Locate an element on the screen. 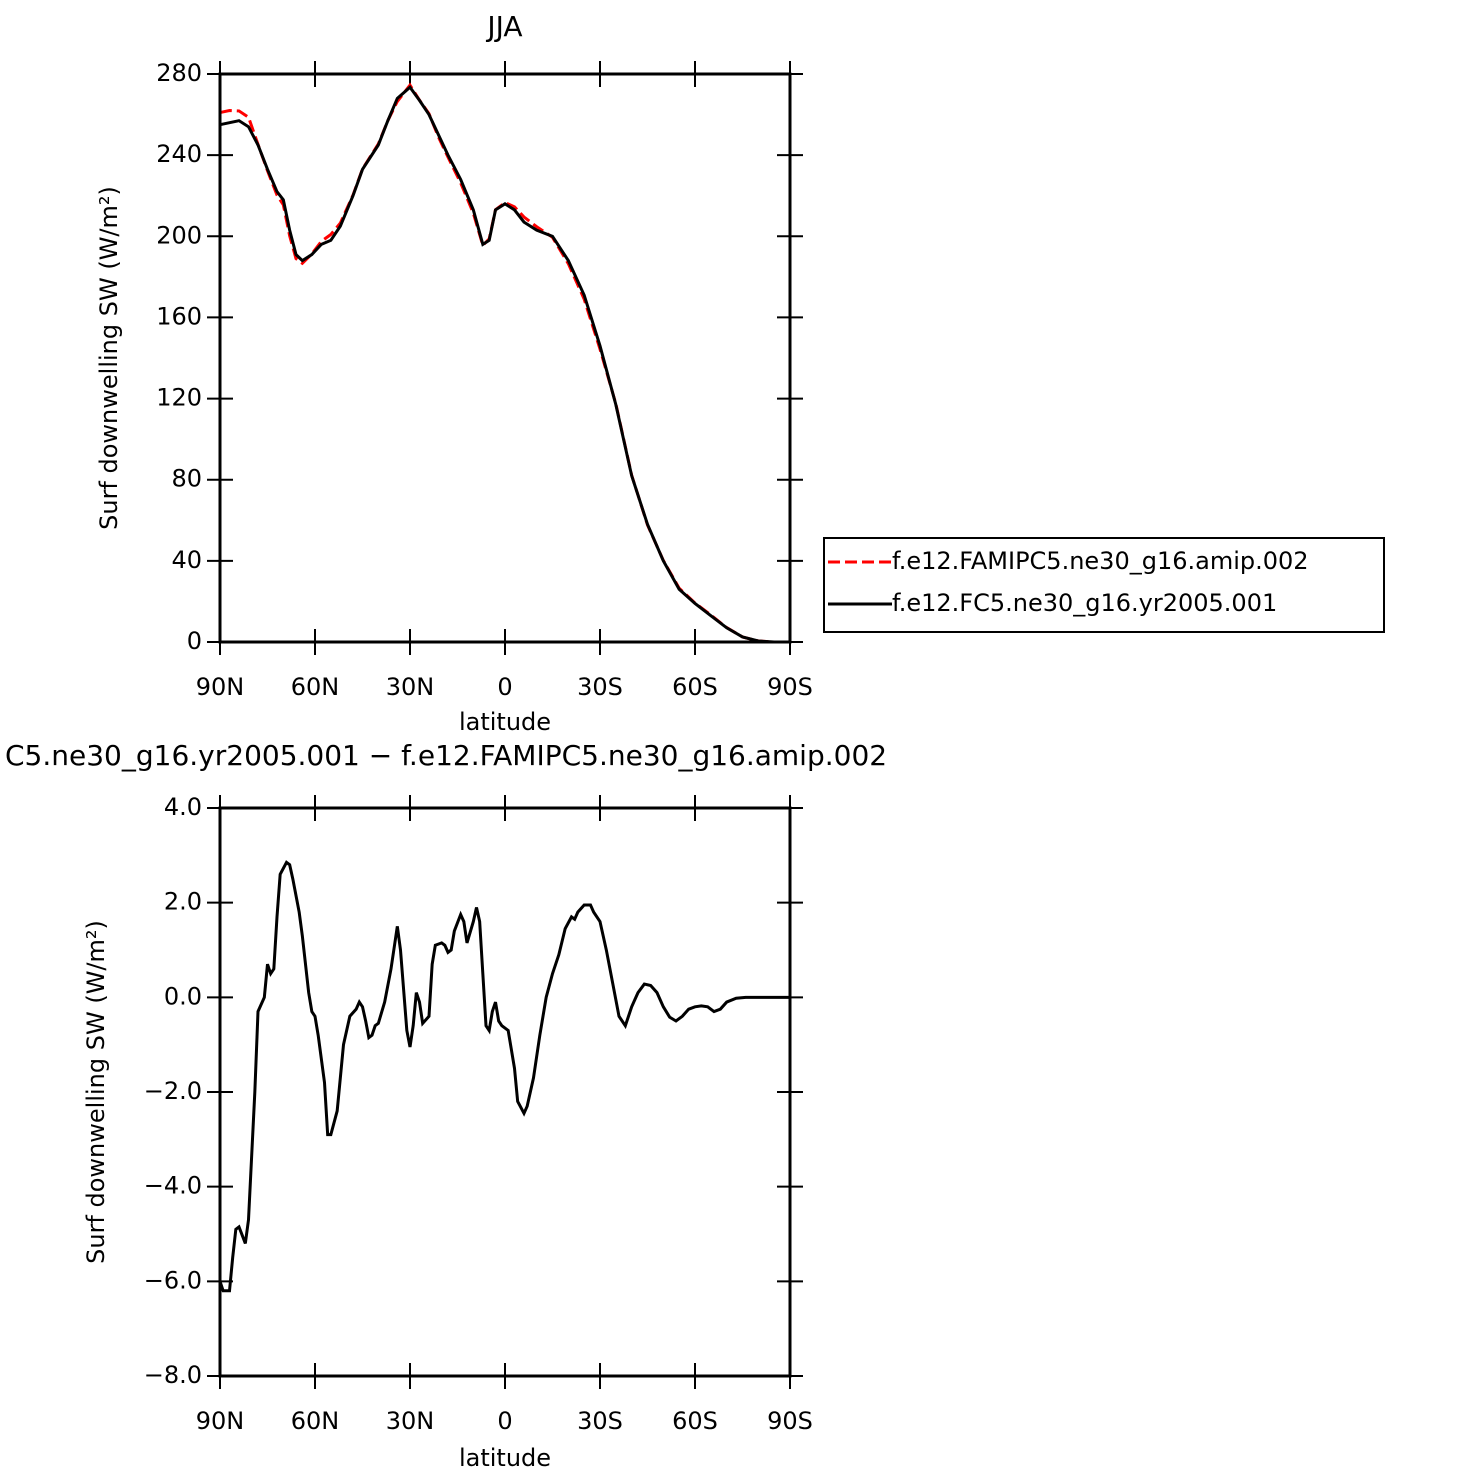  y-tick-label: 0 is located at coordinates (194, 641).